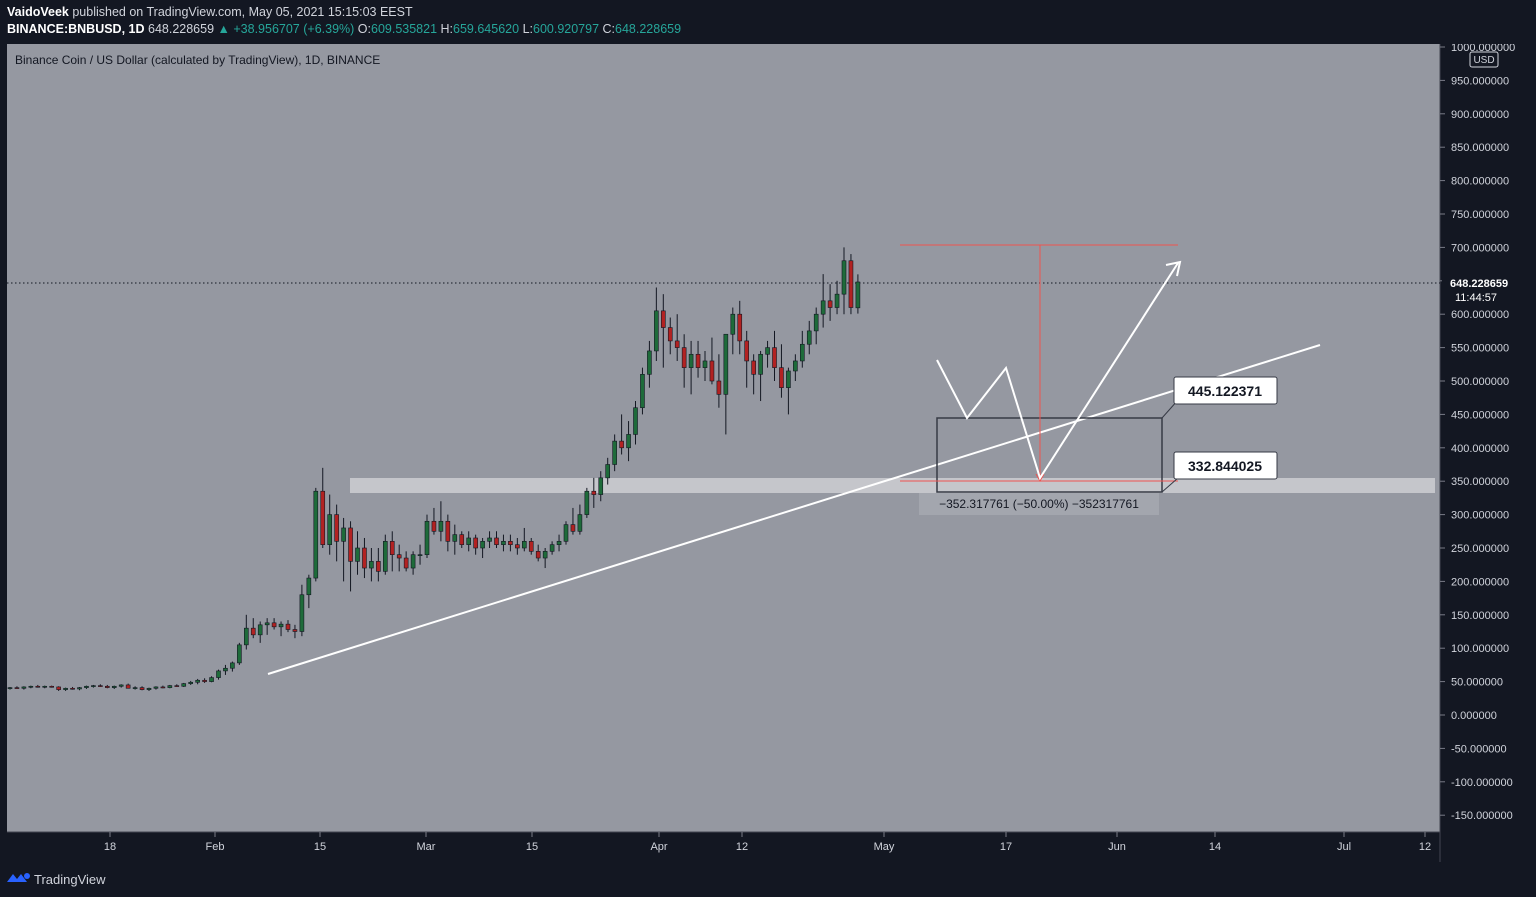  What do you see at coordinates (1049, 455) in the screenshot?
I see `price-range-box` at bounding box center [1049, 455].